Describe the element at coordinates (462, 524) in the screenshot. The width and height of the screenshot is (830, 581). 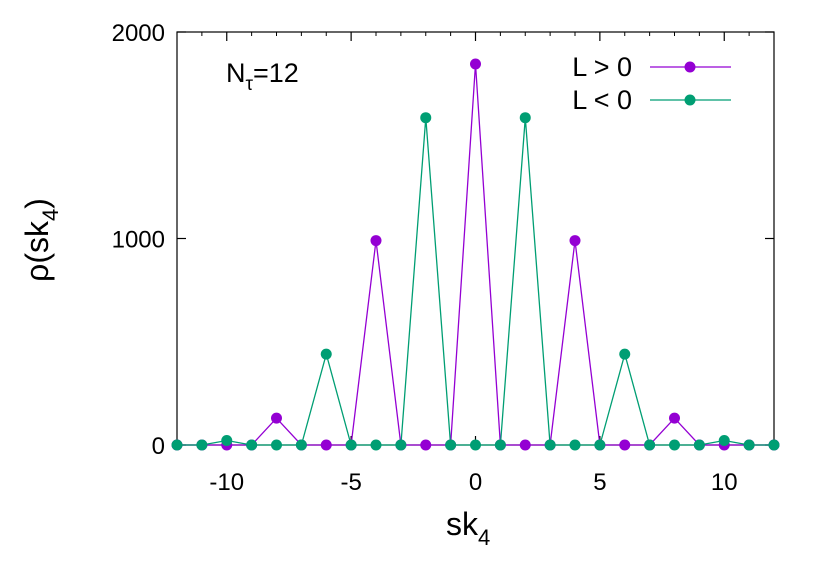
I see `x-axis-label-base: sk` at that location.